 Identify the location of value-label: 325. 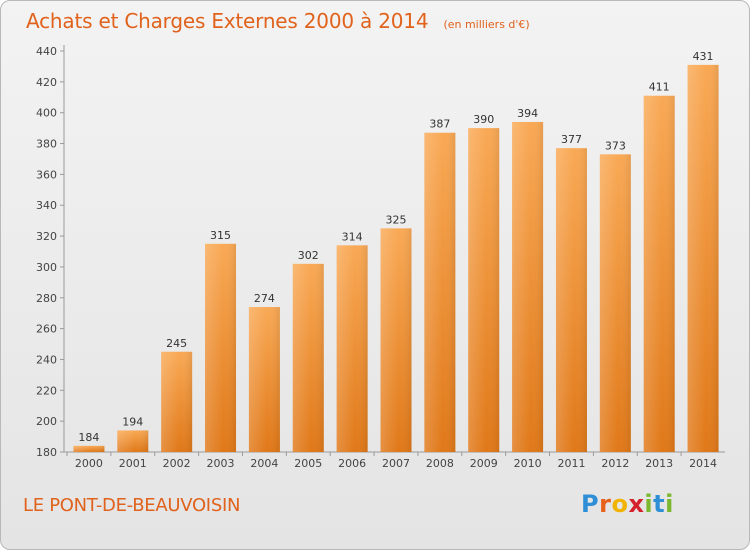
(396, 219).